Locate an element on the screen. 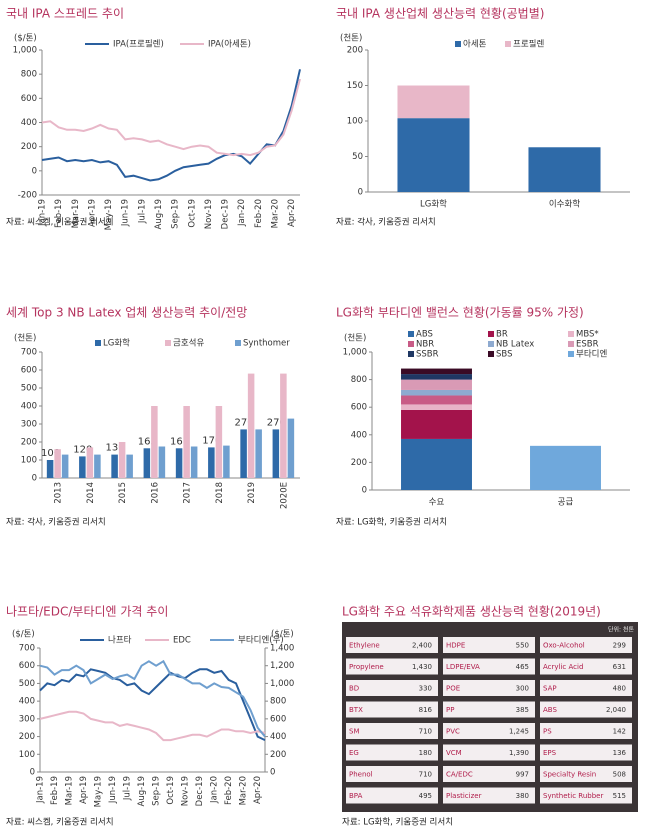  x-tick-label: Nov-19 is located at coordinates (209, 214).